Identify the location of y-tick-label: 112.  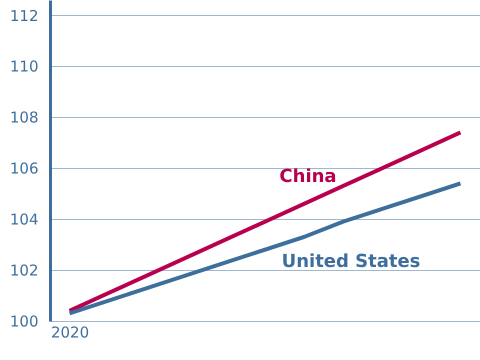
(24, 15).